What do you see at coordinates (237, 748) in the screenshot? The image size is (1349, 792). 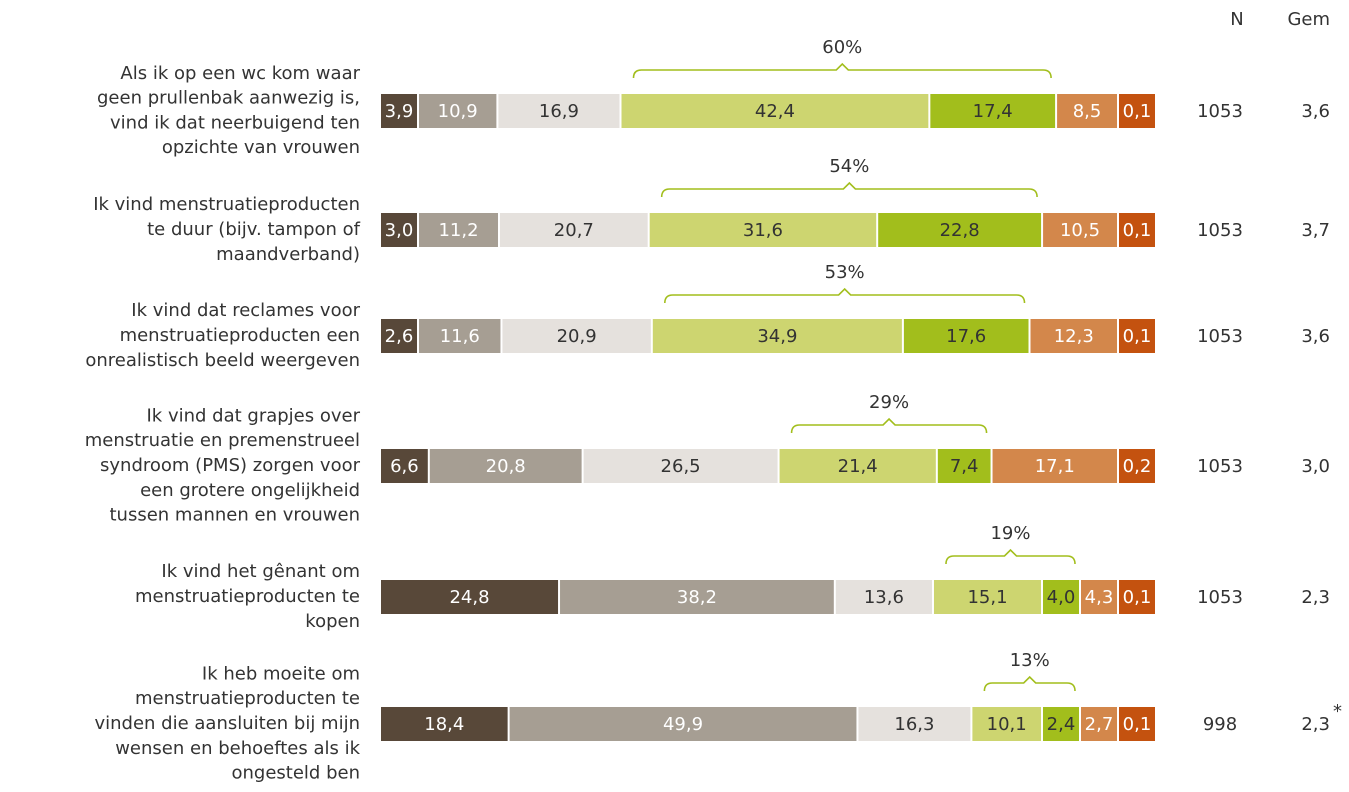 I see `category-label: wensen en behoeftes als ik` at bounding box center [237, 748].